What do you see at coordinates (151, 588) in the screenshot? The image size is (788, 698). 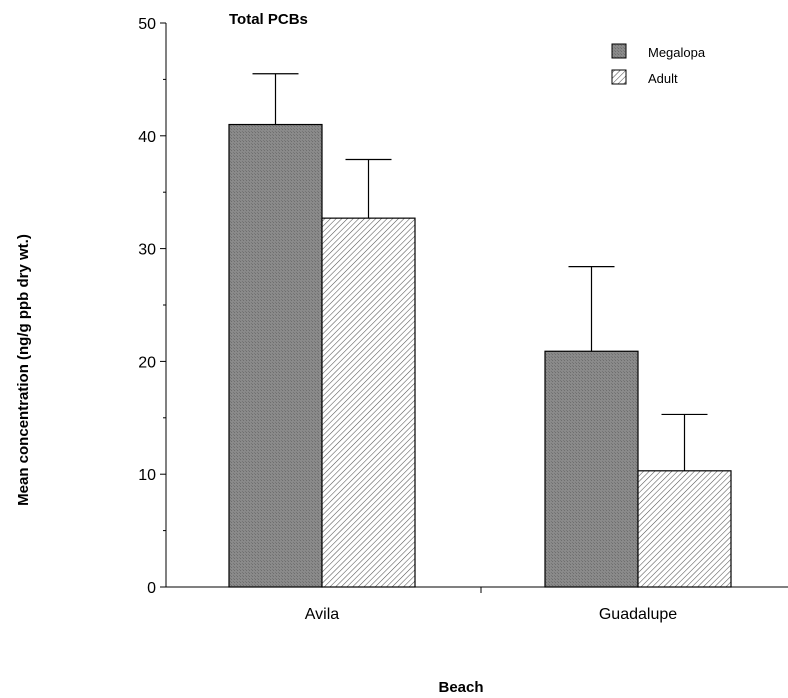 I see `y-tick-label: 0` at bounding box center [151, 588].